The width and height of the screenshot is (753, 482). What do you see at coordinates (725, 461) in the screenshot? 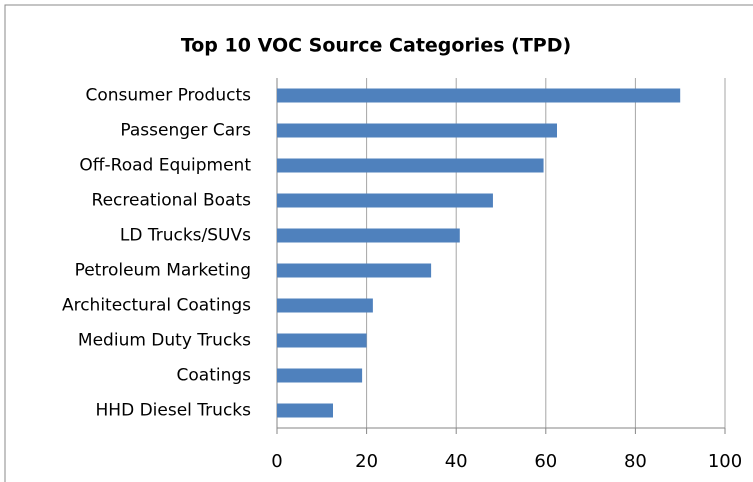
I see `x-tick-label: 100` at bounding box center [725, 461].